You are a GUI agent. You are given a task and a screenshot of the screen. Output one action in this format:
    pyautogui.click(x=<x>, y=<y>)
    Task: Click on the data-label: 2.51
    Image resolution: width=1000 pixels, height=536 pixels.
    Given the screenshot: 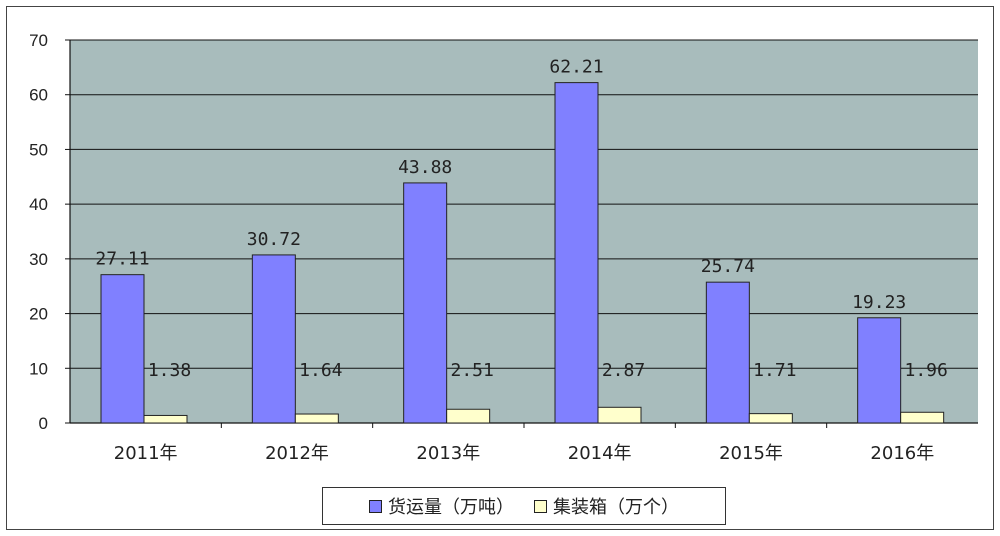 What is the action you would take?
    pyautogui.click(x=471, y=370)
    